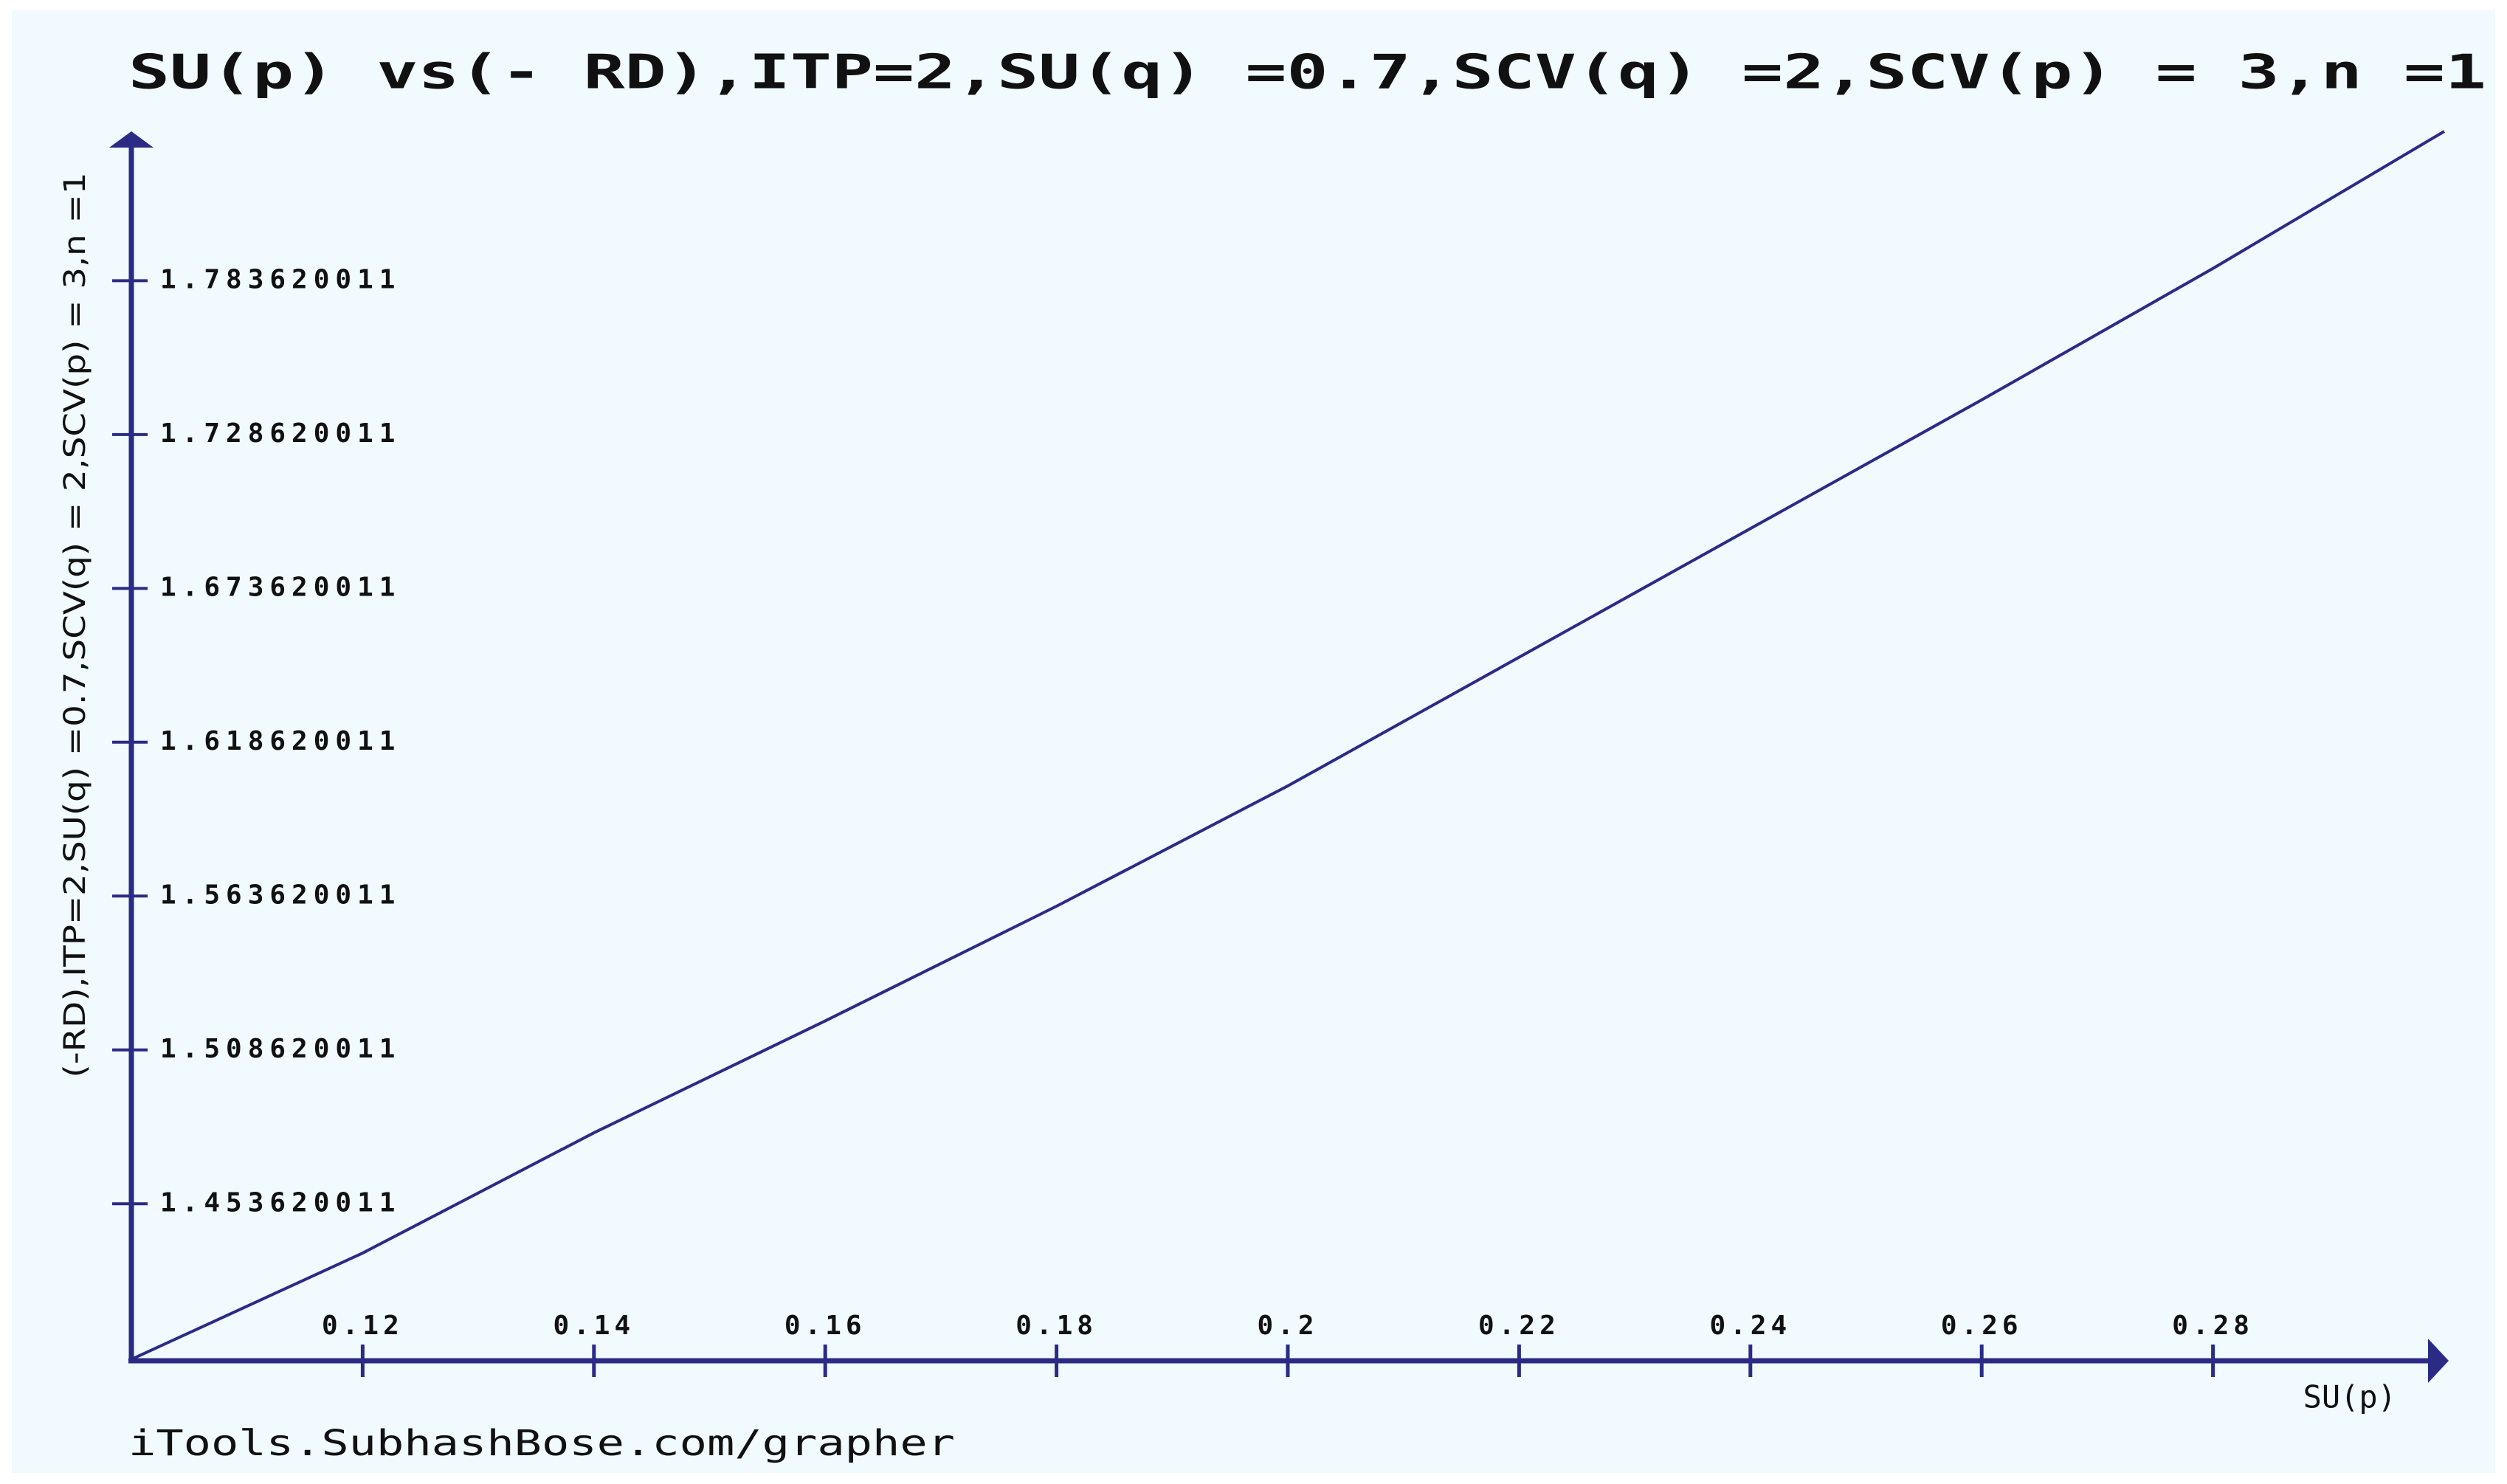 The image size is (2507, 1484). I want to click on y-tick-label: 1.453620011, so click(280, 1202).